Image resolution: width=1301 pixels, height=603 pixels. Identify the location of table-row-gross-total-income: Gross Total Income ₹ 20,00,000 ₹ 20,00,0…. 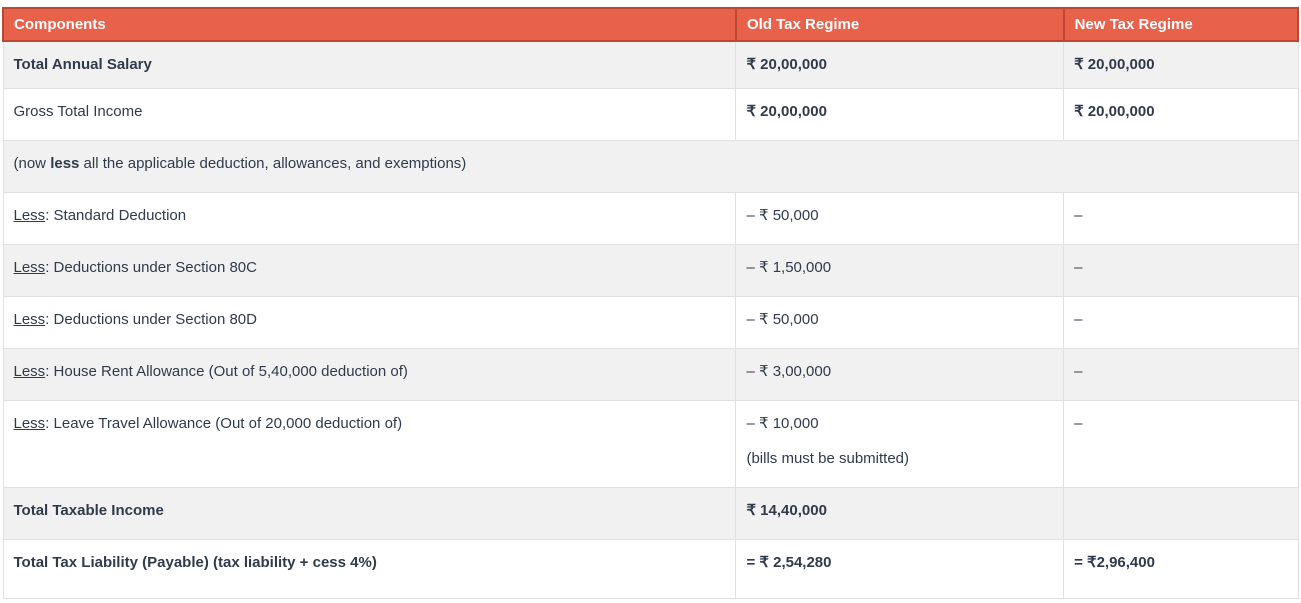
(650, 114).